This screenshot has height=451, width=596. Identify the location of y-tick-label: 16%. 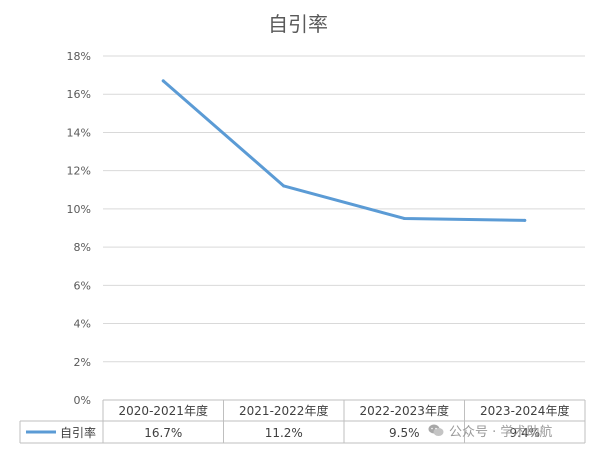
(79, 94).